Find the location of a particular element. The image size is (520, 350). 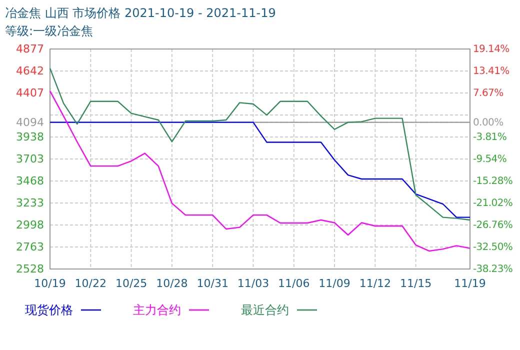

y2-tick-label: -32.50% is located at coordinates (493, 248).